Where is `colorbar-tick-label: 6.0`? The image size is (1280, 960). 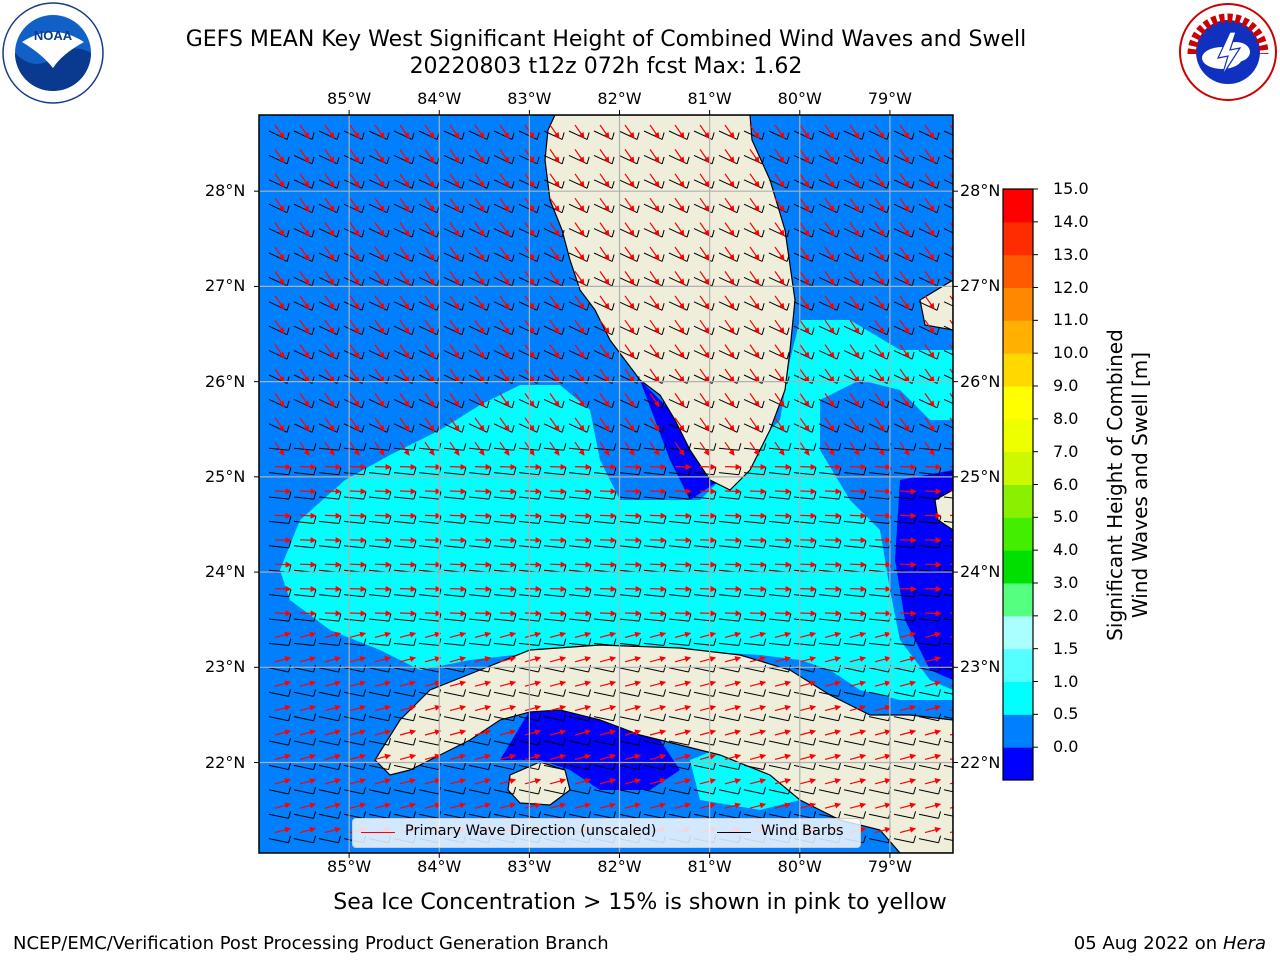
colorbar-tick-label: 6.0 is located at coordinates (1066, 484).